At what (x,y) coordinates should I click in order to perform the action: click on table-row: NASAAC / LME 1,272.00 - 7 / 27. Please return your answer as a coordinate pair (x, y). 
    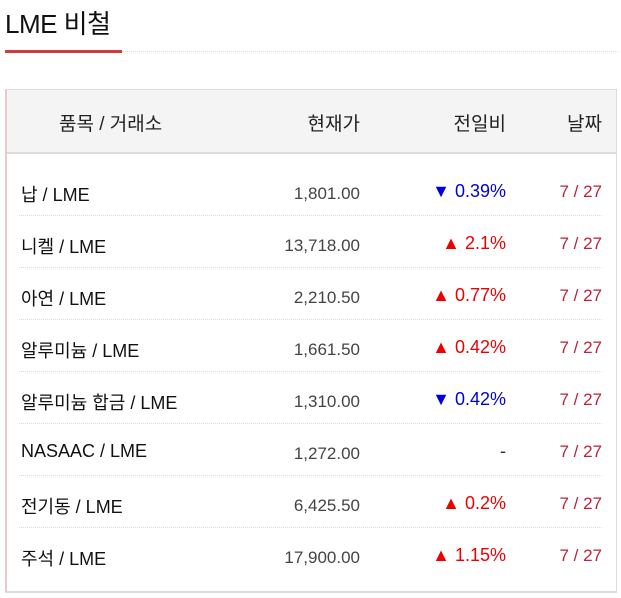
    Looking at the image, I should click on (310, 450).